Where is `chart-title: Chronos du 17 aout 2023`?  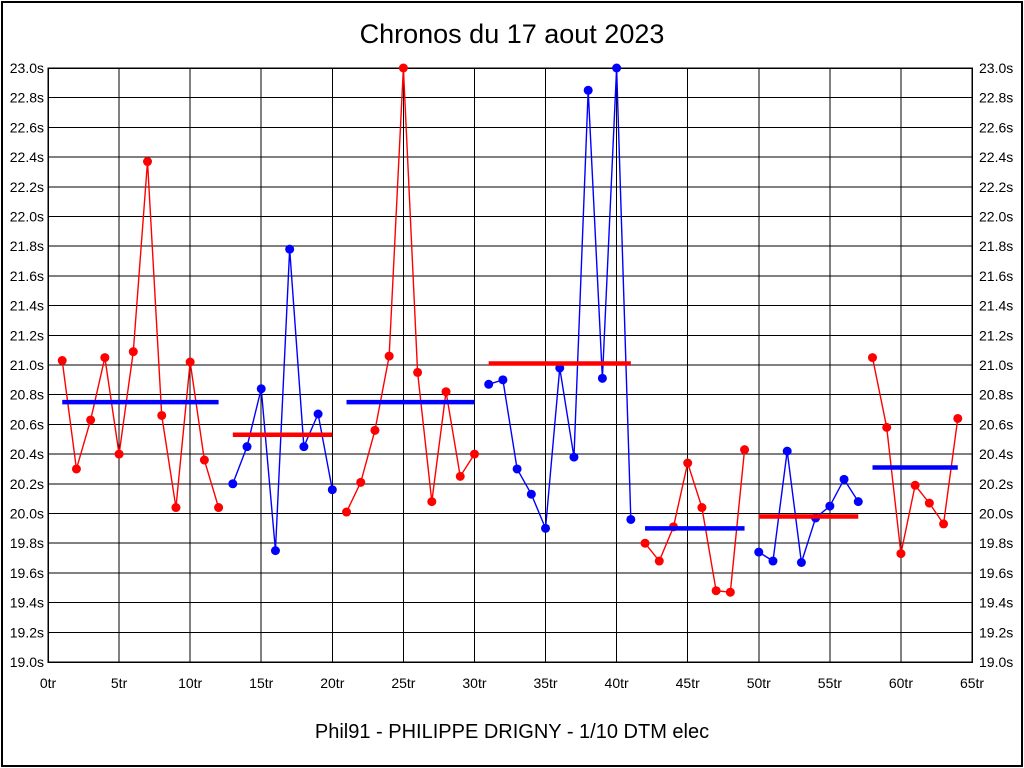 chart-title: Chronos du 17 aout 2023 is located at coordinates (512, 34).